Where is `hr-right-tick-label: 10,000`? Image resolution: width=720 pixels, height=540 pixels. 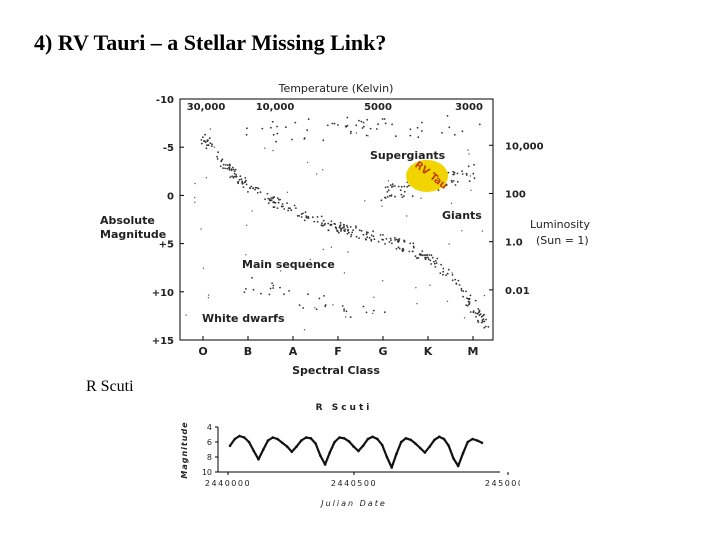
hr-right-tick-label: 10,000 is located at coordinates (524, 146).